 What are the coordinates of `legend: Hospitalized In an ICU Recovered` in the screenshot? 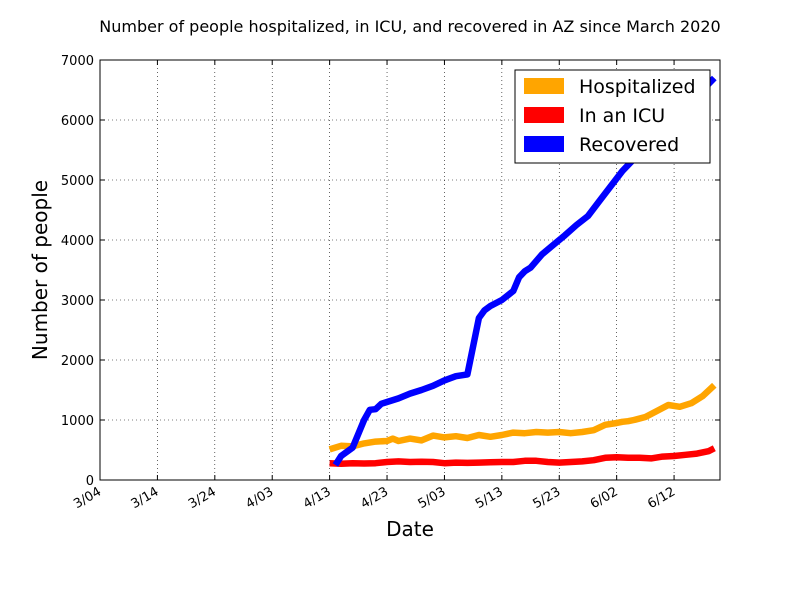 It's located at (612, 116).